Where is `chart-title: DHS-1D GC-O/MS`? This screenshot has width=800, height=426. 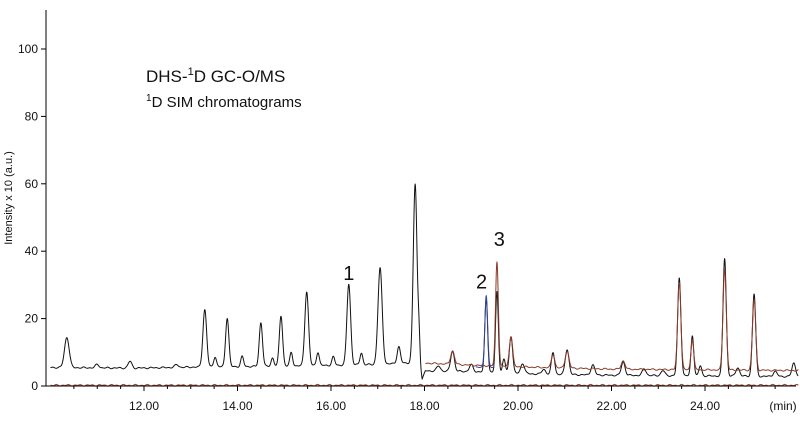 chart-title: DHS-1D GC-O/MS is located at coordinates (215, 76).